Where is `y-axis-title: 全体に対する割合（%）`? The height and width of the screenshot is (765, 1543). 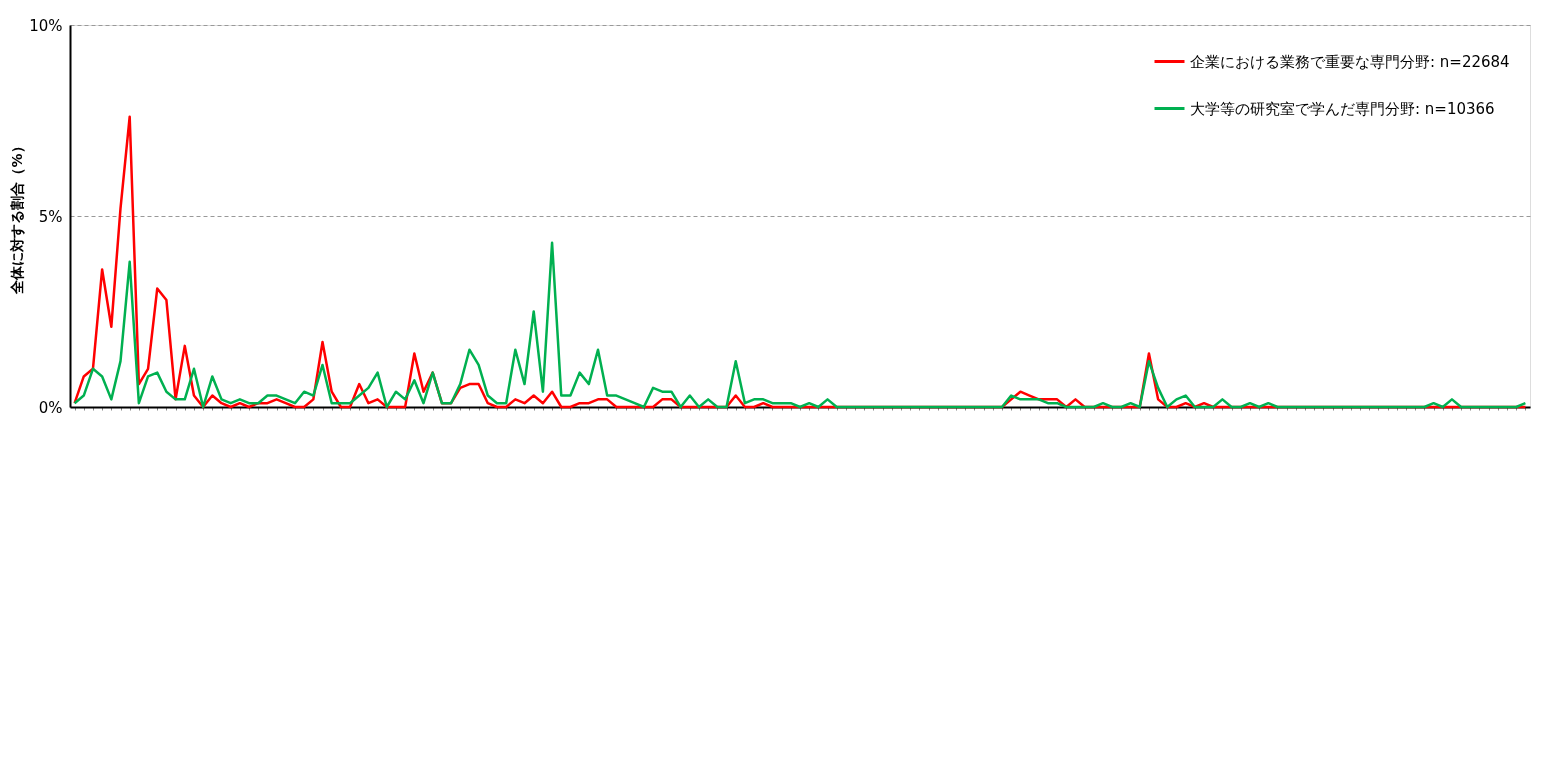
y-axis-title: 全体に対する割合（%） is located at coordinates (17, 217).